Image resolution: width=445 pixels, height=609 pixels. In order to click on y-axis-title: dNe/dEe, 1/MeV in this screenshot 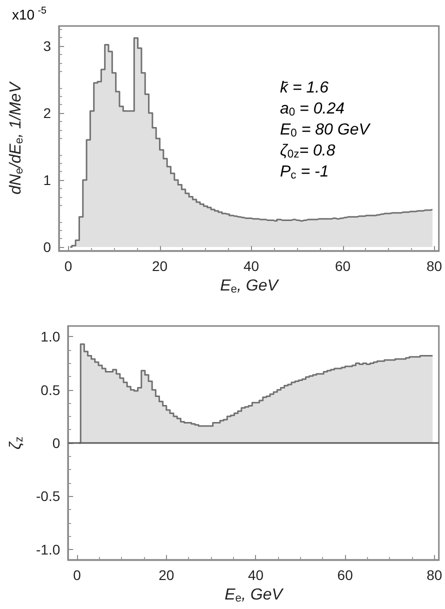, I will do `click(17, 138)`.